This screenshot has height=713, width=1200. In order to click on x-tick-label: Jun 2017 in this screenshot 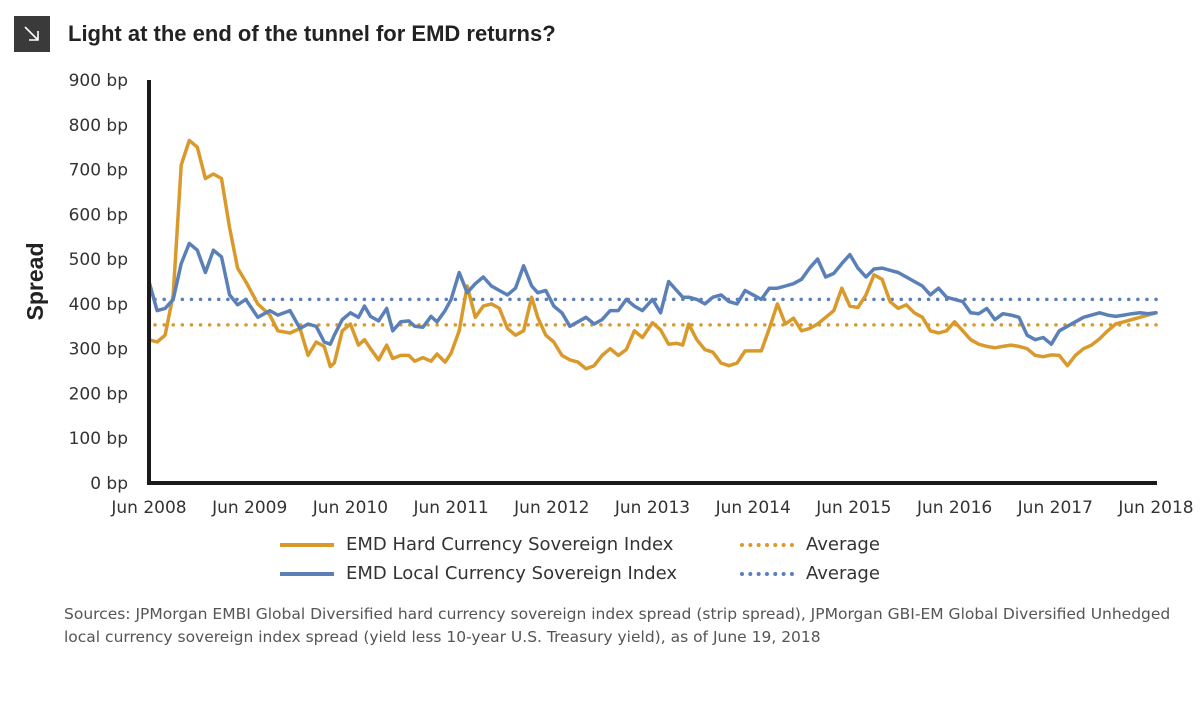, I will do `click(1055, 508)`.